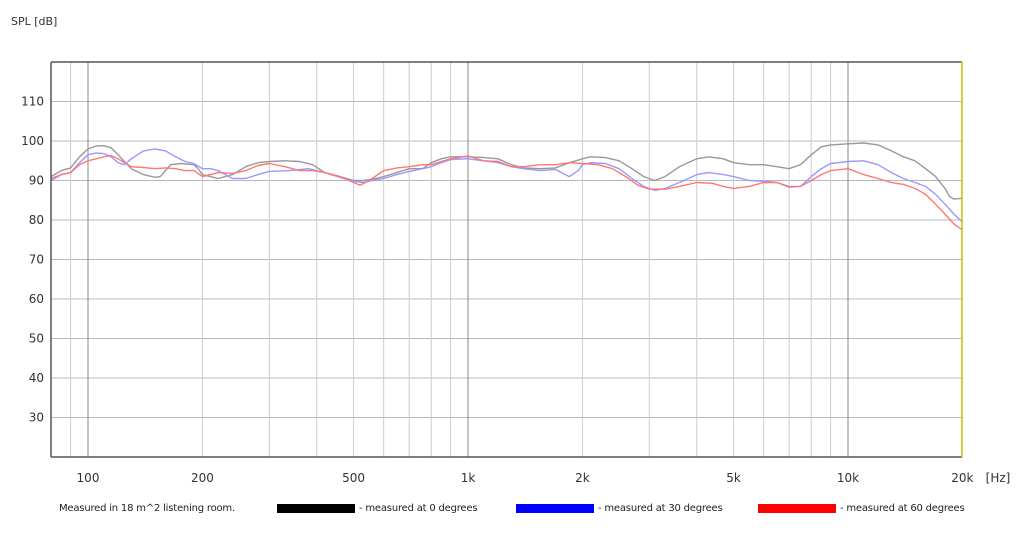 The image size is (1024, 543). What do you see at coordinates (902, 508) in the screenshot?
I see `legend-label-60deg: - measured at 60 degrees` at bounding box center [902, 508].